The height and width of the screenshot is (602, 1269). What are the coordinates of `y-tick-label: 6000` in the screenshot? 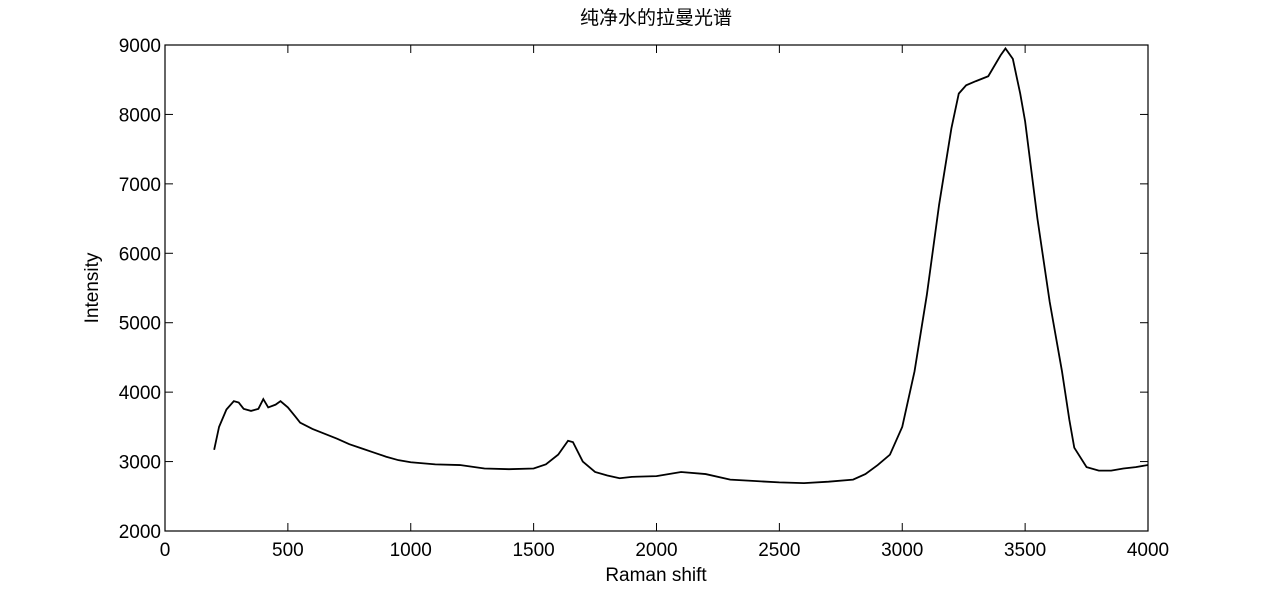 It's located at (140, 254).